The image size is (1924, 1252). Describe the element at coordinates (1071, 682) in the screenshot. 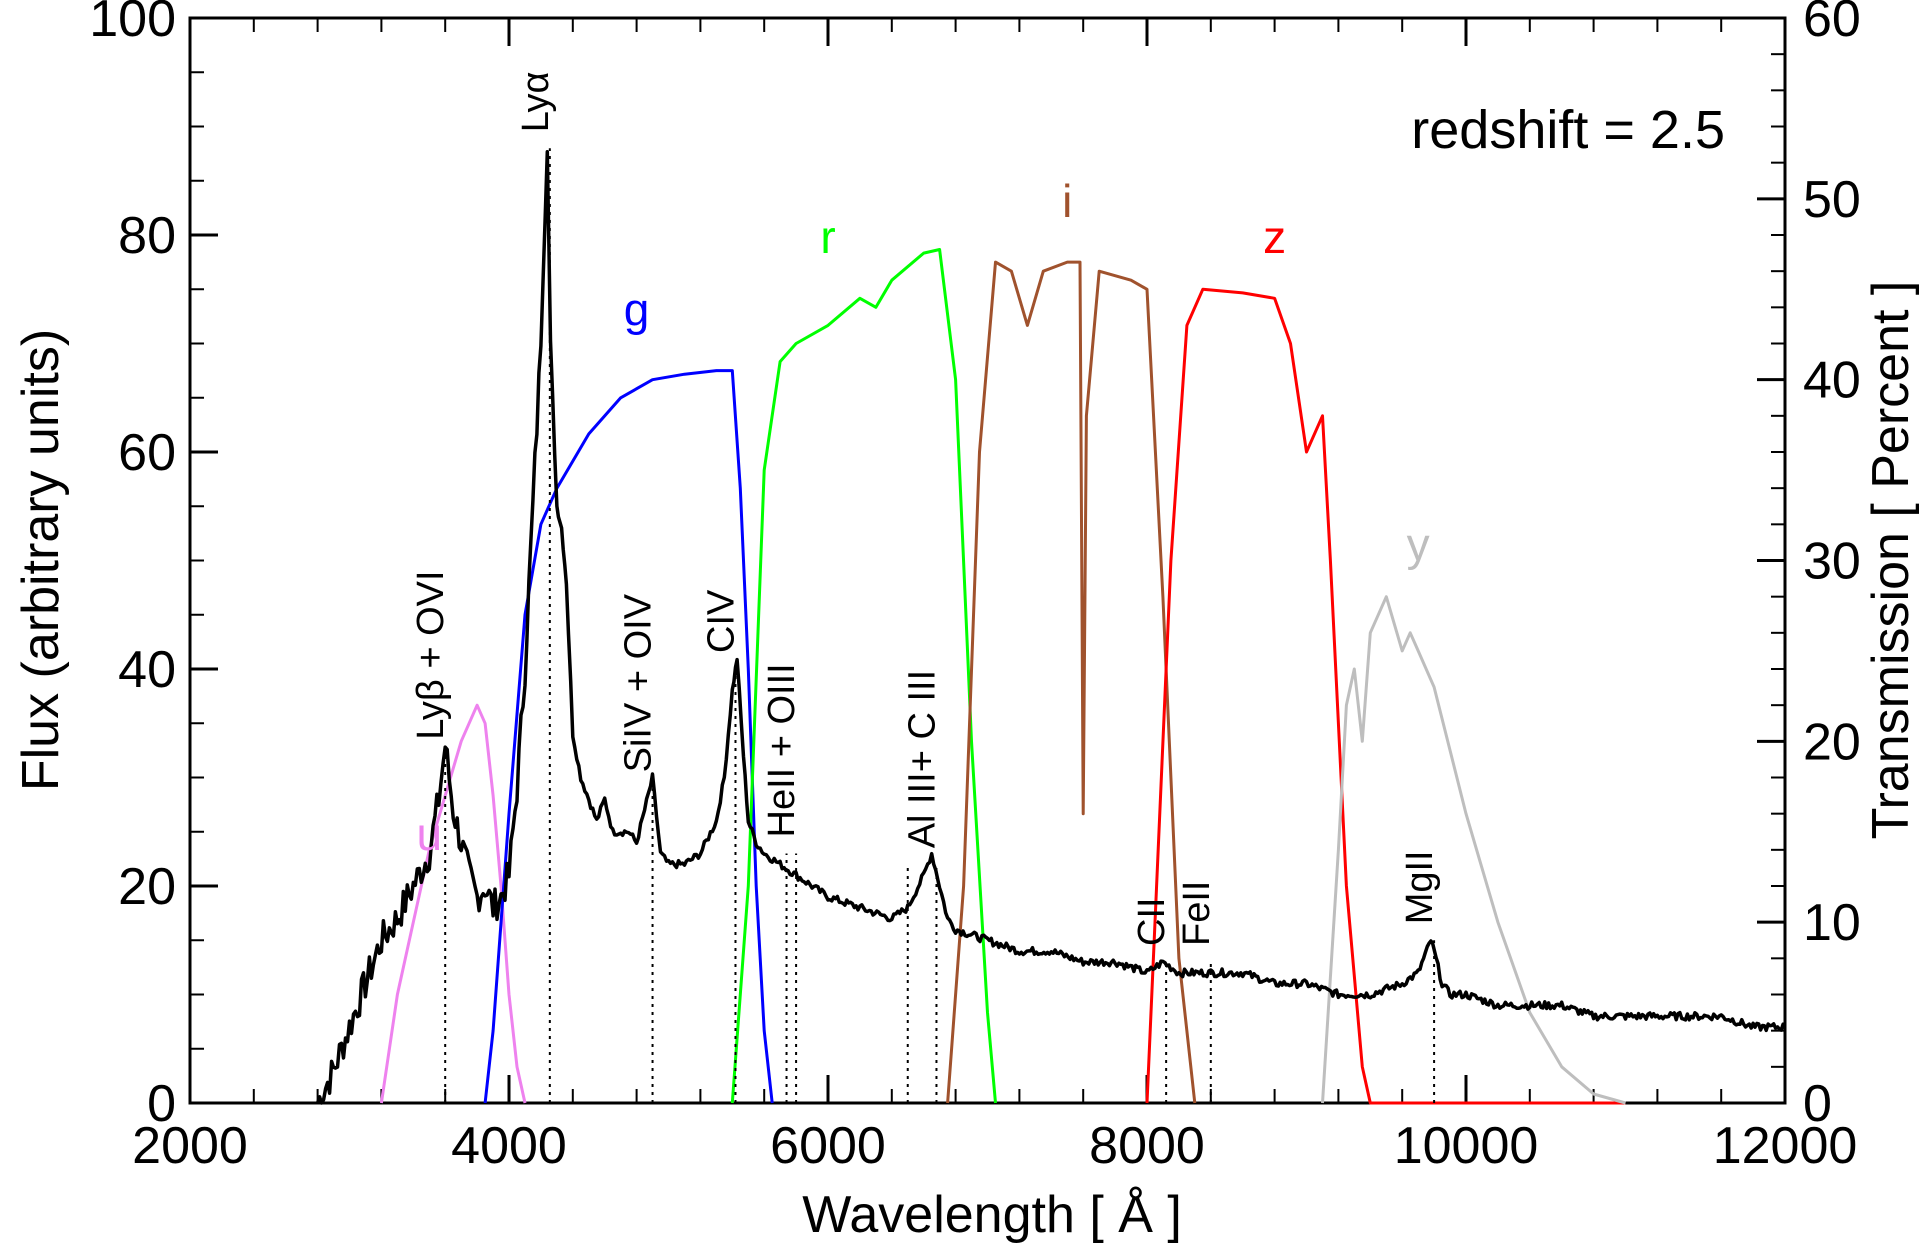

I see `filter-i-curve` at that location.